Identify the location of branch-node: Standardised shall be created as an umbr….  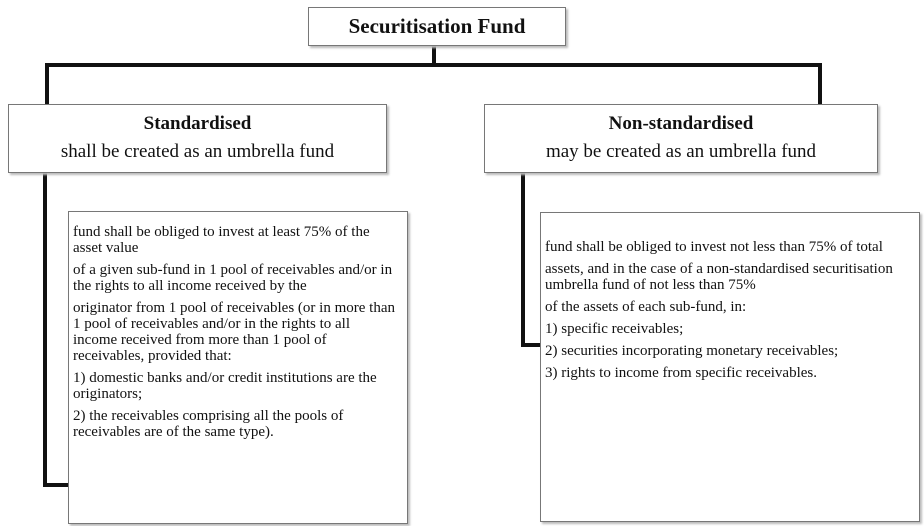
(197, 138).